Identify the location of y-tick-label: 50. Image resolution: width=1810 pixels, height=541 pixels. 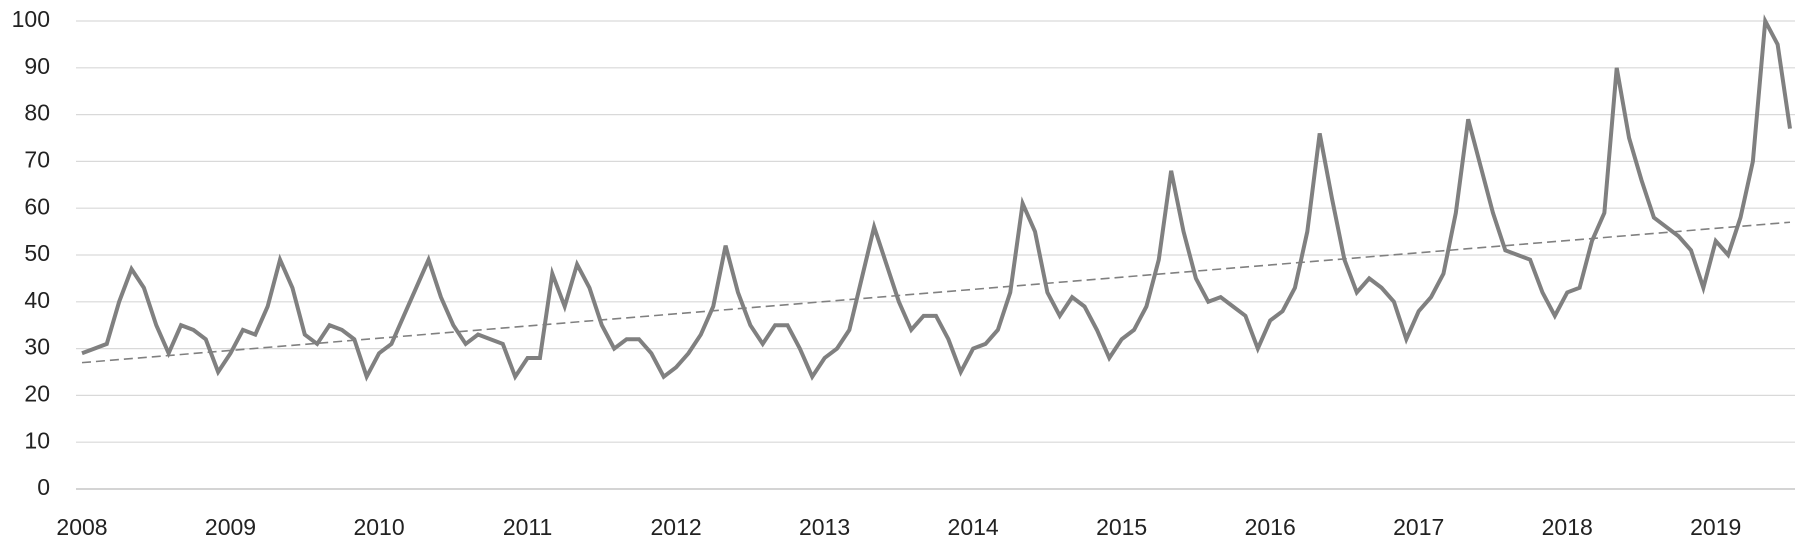
(37, 253).